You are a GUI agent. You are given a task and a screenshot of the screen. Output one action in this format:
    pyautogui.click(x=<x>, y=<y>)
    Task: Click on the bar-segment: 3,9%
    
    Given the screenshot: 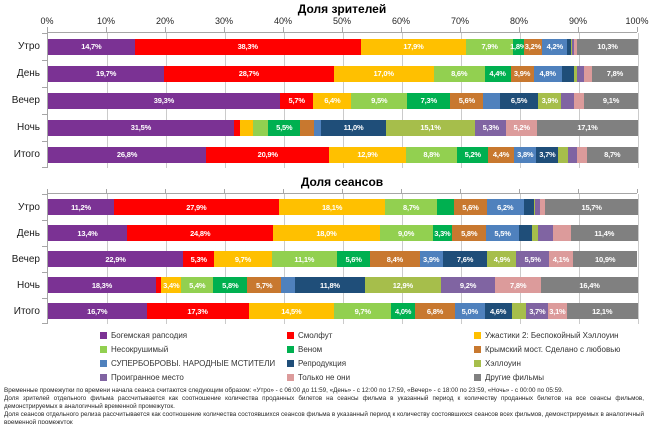 What is the action you would take?
    pyautogui.click(x=522, y=73)
    